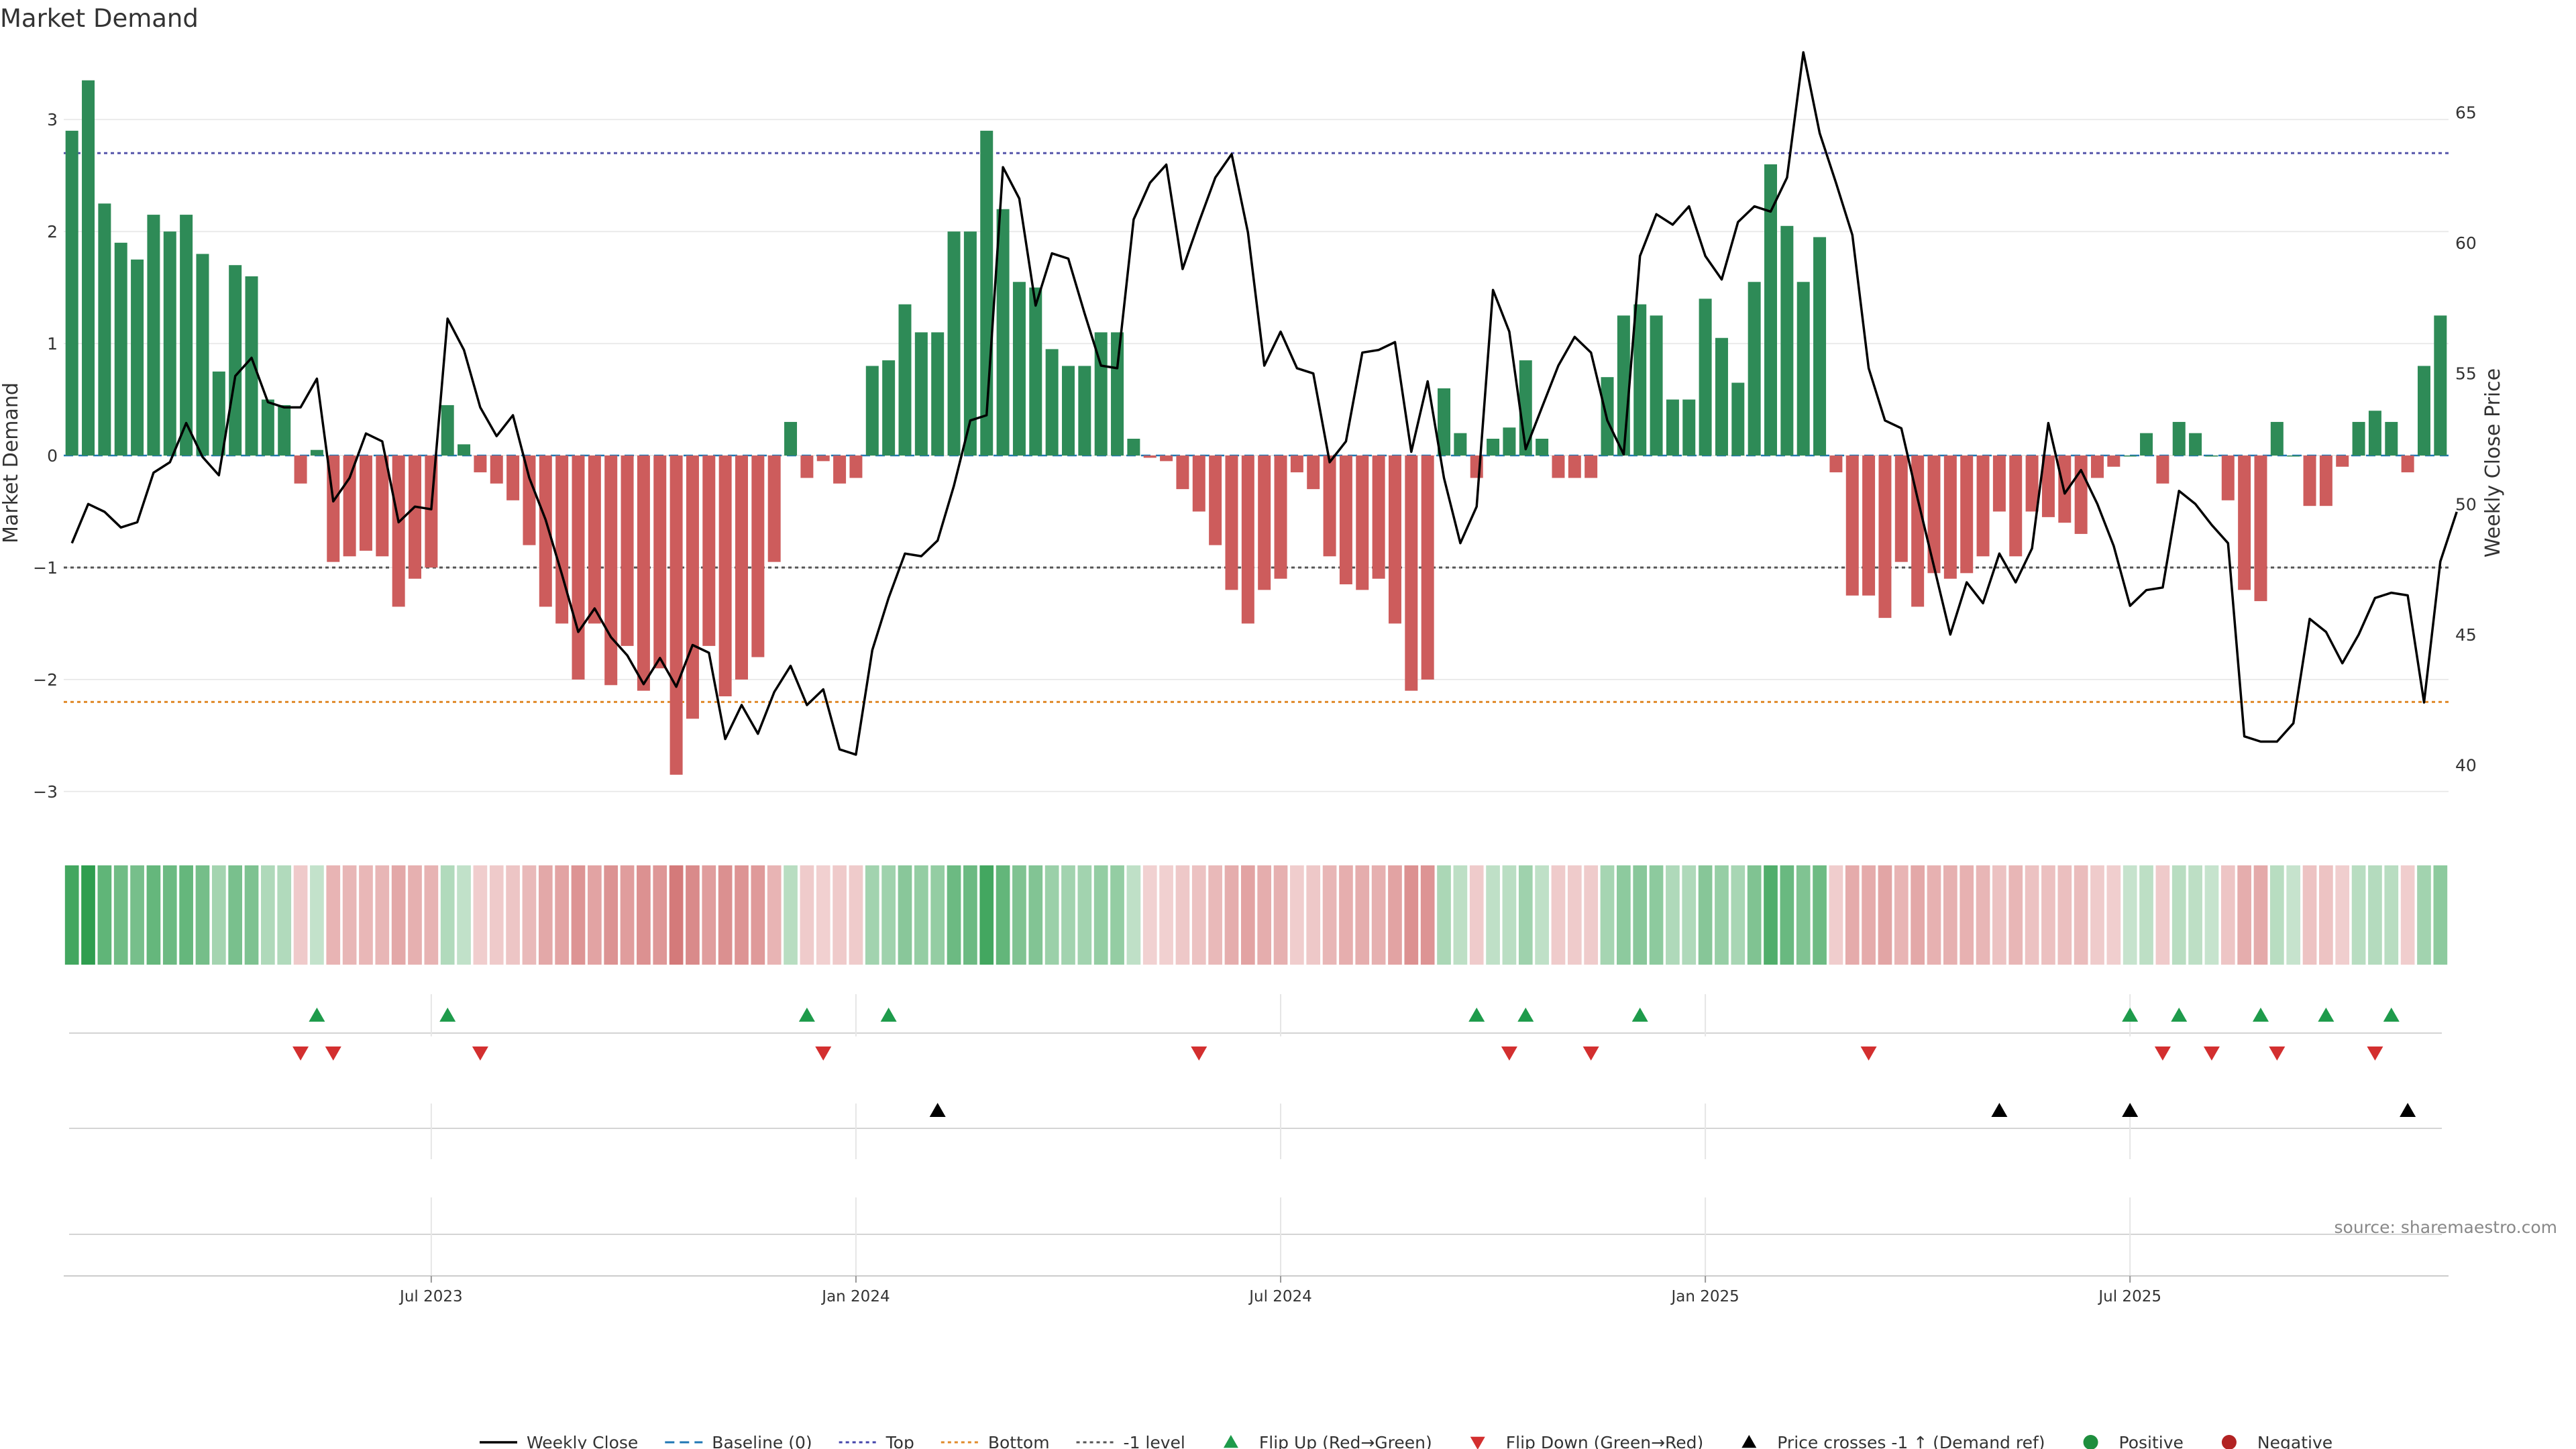 The image size is (2576, 1449). Describe the element at coordinates (52, 231) in the screenshot. I see `y-tick-label: 2` at that location.